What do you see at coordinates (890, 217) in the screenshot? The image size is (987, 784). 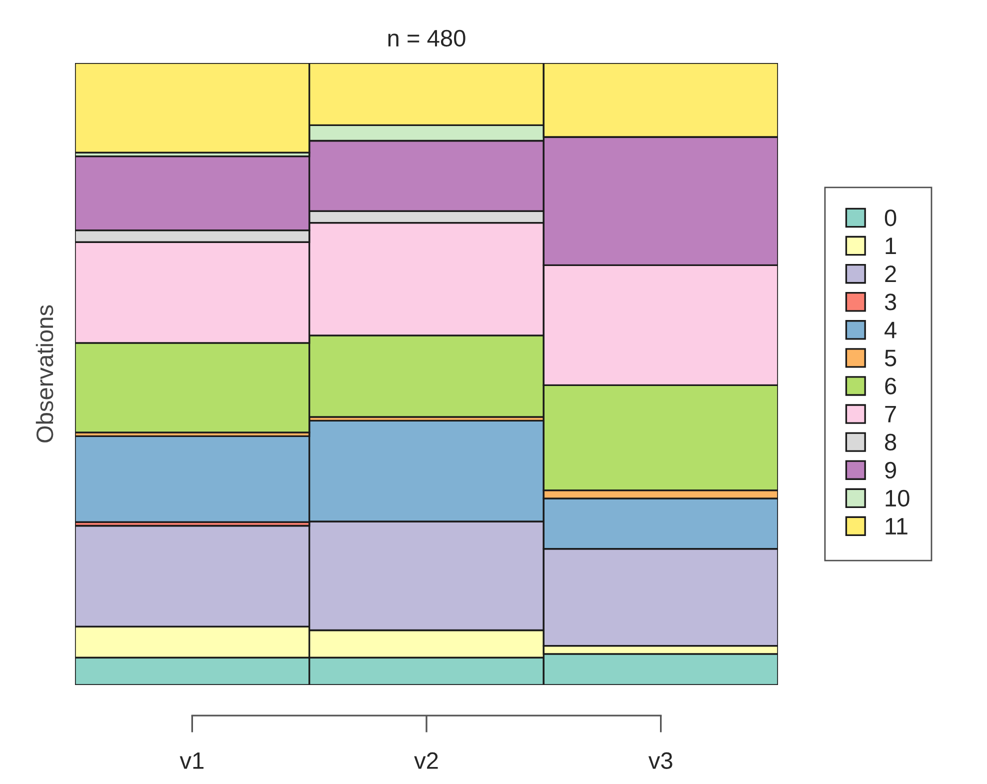 I see `legend-label: 0` at bounding box center [890, 217].